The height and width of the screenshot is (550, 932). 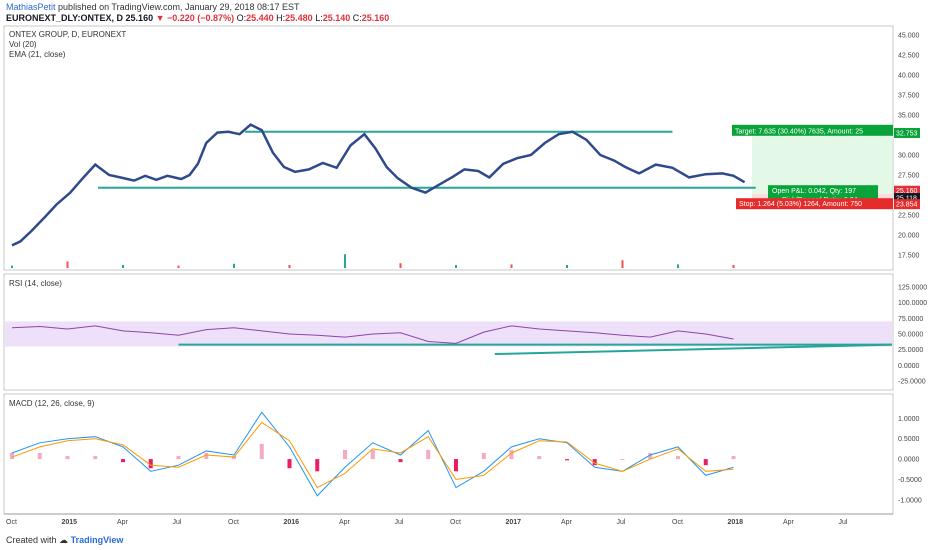 What do you see at coordinates (31, 540) in the screenshot?
I see `created-with-text: Created with` at bounding box center [31, 540].